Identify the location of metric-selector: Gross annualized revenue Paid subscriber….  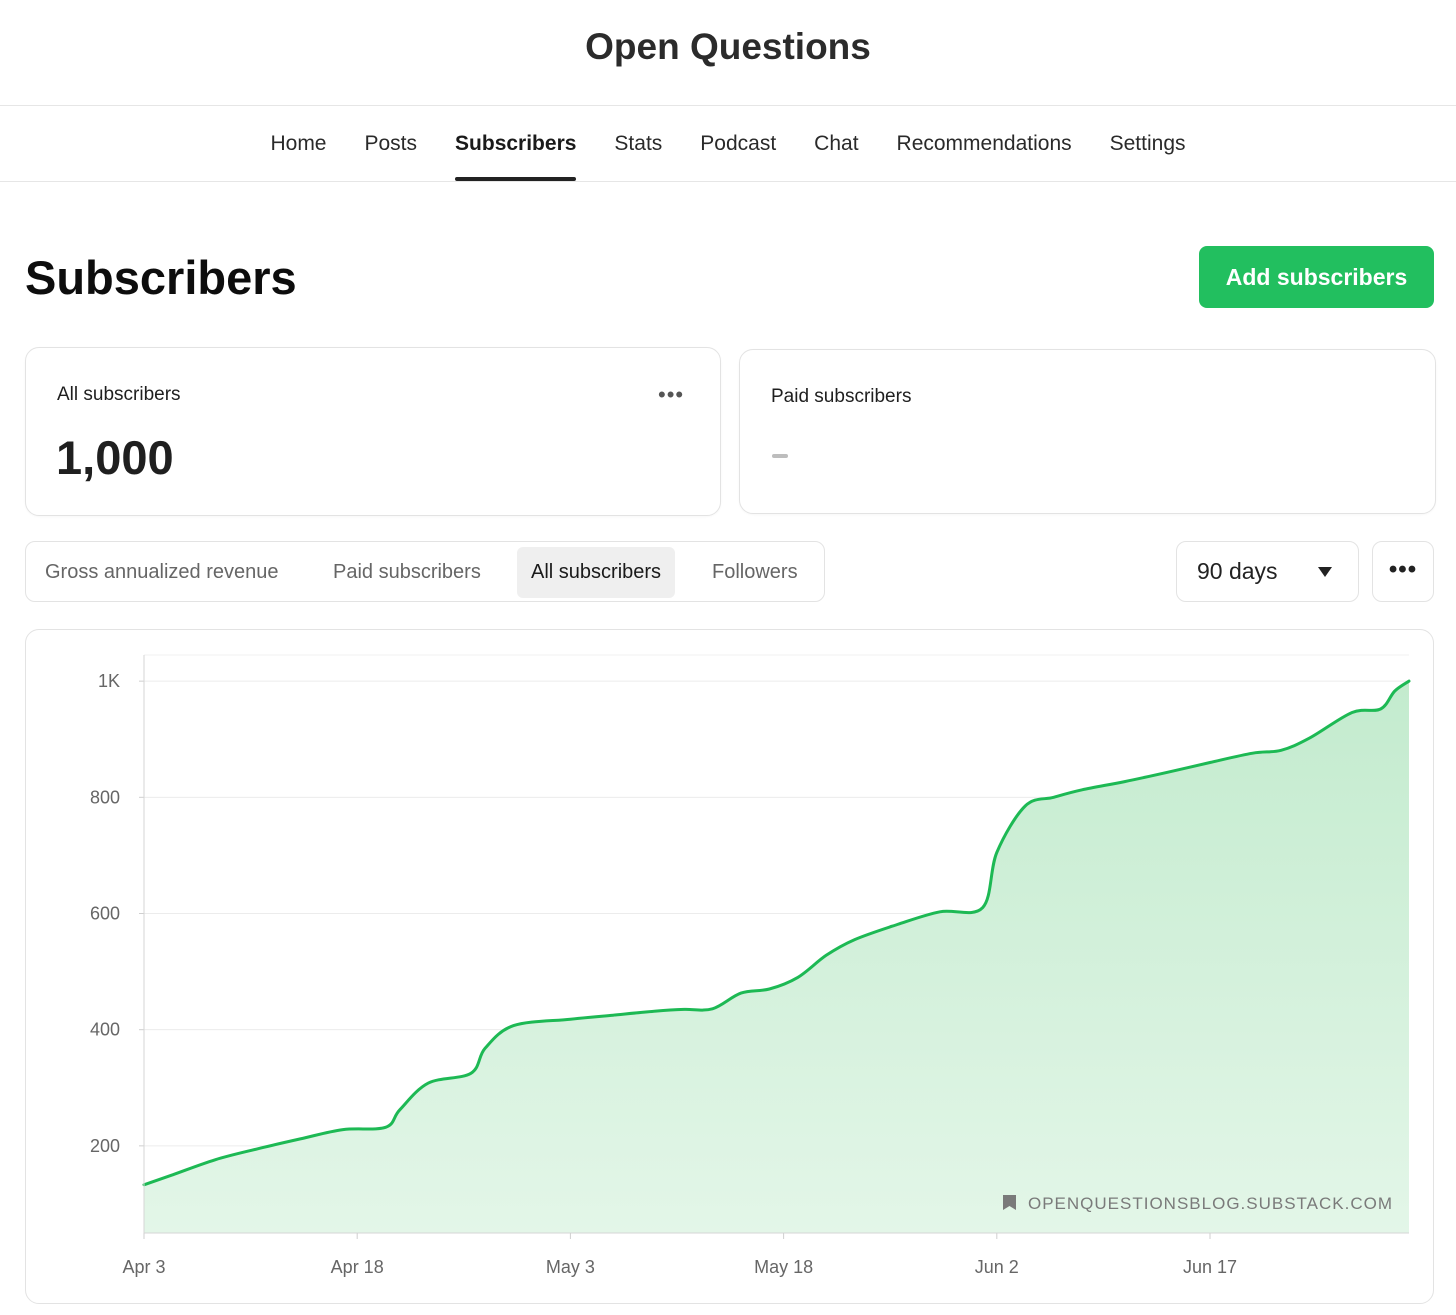
(425, 571).